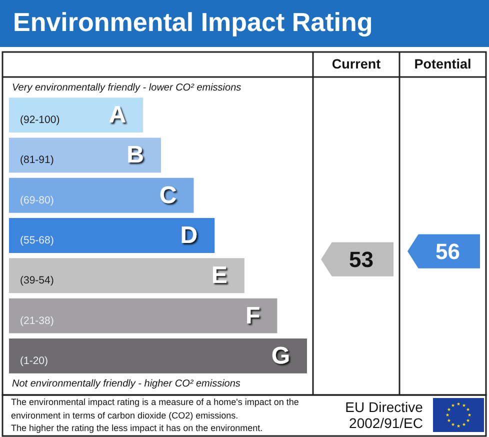 Image resolution: width=489 pixels, height=437 pixels. I want to click on category-label: Current, so click(357, 64).